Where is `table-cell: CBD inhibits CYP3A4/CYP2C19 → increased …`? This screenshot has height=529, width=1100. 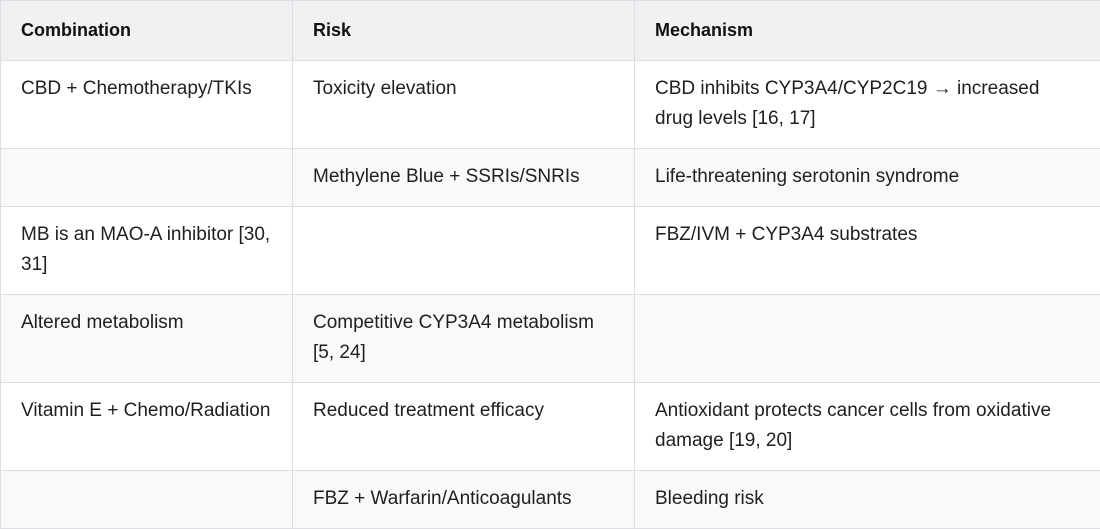
table-cell: CBD inhibits CYP3A4/CYP2C19 → increased … is located at coordinates (867, 104).